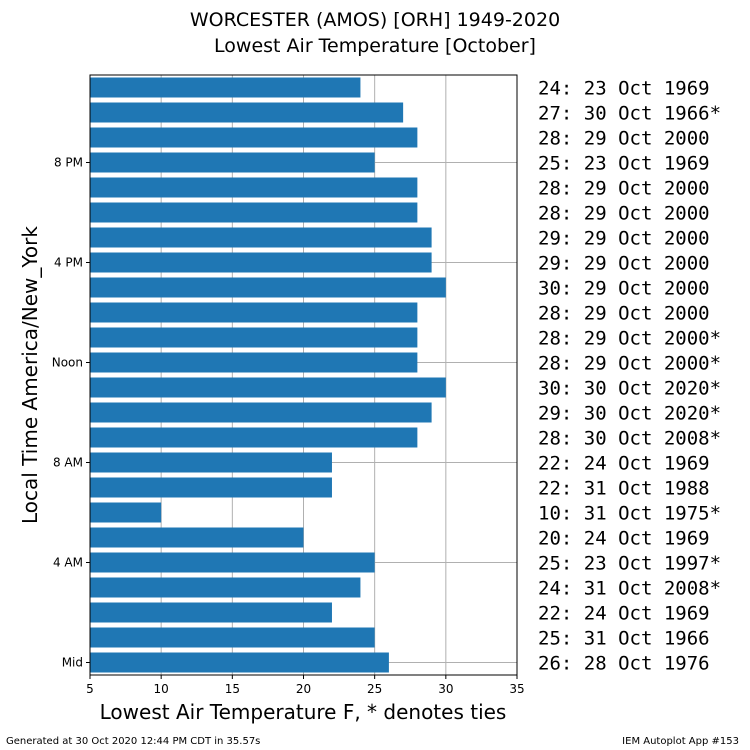 The width and height of the screenshot is (750, 750). What do you see at coordinates (624, 164) in the screenshot?
I see `bar-annotation: 25: 23 Oct 1969` at bounding box center [624, 164].